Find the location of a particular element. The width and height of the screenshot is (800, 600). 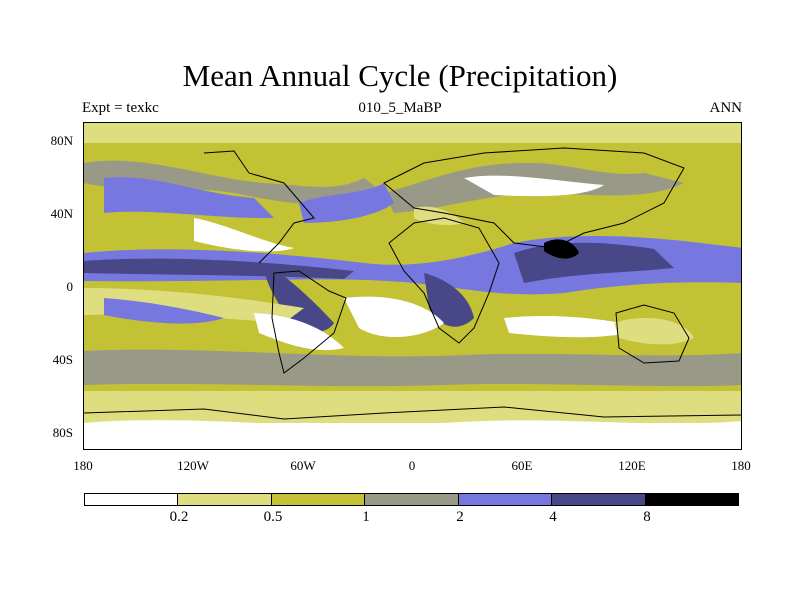

coast-eurasia is located at coordinates (534, 198).